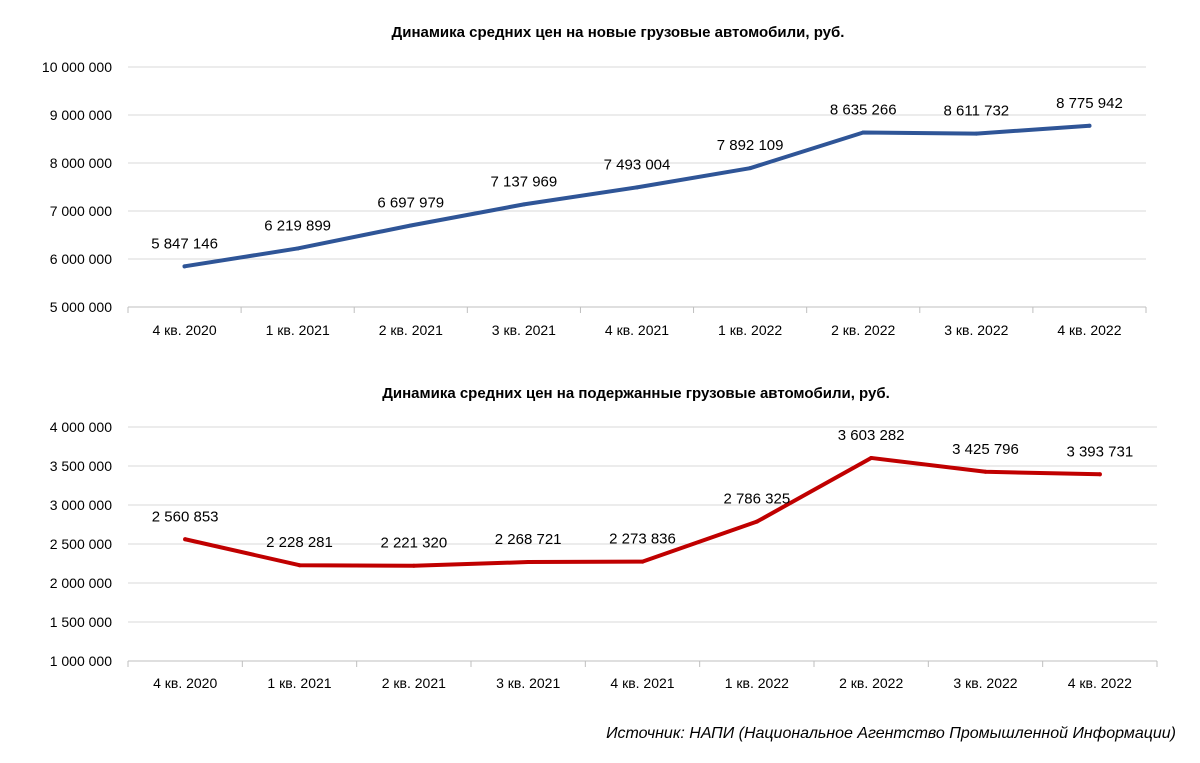 The height and width of the screenshot is (763, 1200). Describe the element at coordinates (299, 542) in the screenshot. I see `data-label: 2 228 281` at that location.